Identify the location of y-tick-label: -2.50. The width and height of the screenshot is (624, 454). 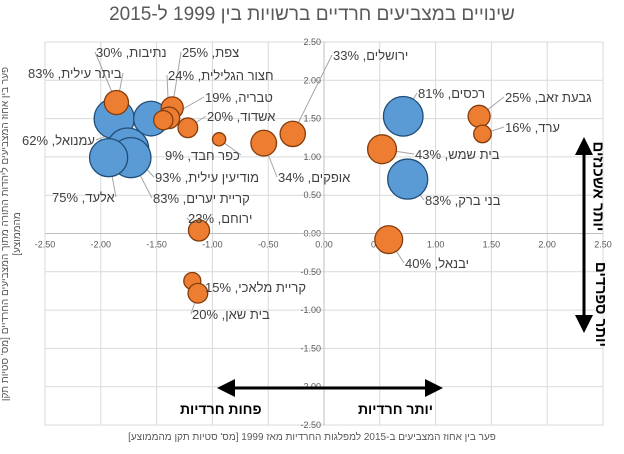
(310, 425).